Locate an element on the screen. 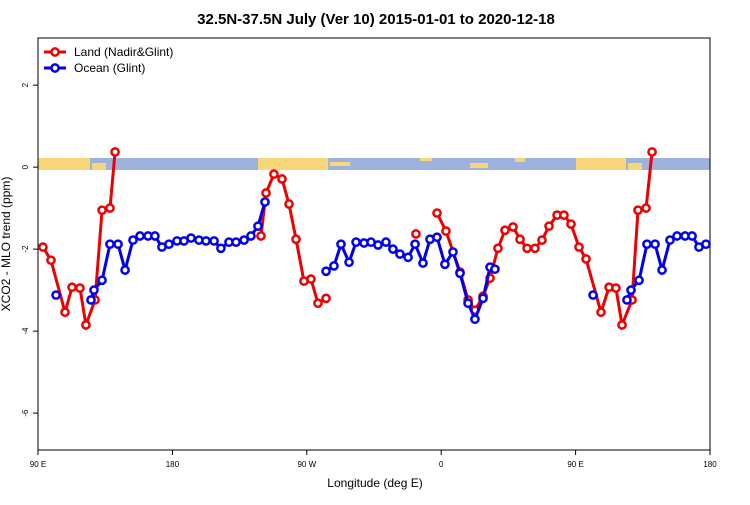  x-tick-label: 0 is located at coordinates (441, 464).